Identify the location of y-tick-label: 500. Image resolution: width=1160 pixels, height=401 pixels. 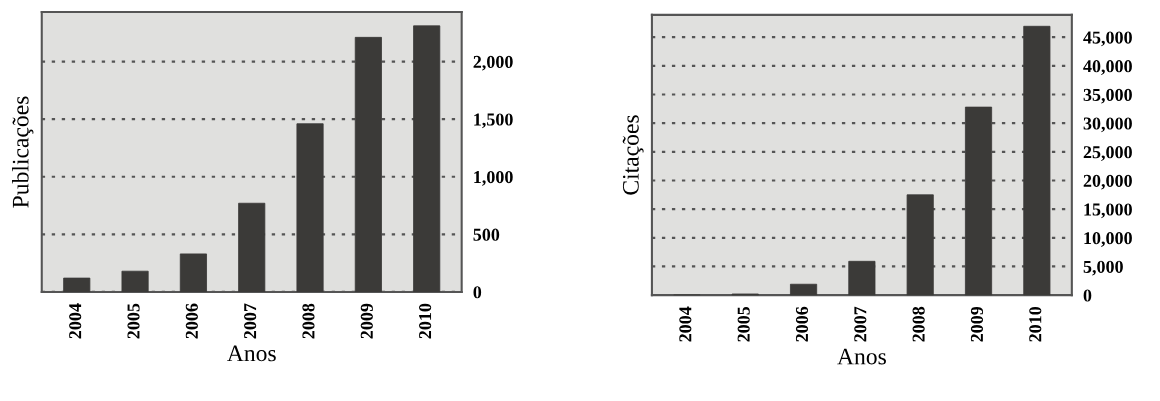
(486, 234).